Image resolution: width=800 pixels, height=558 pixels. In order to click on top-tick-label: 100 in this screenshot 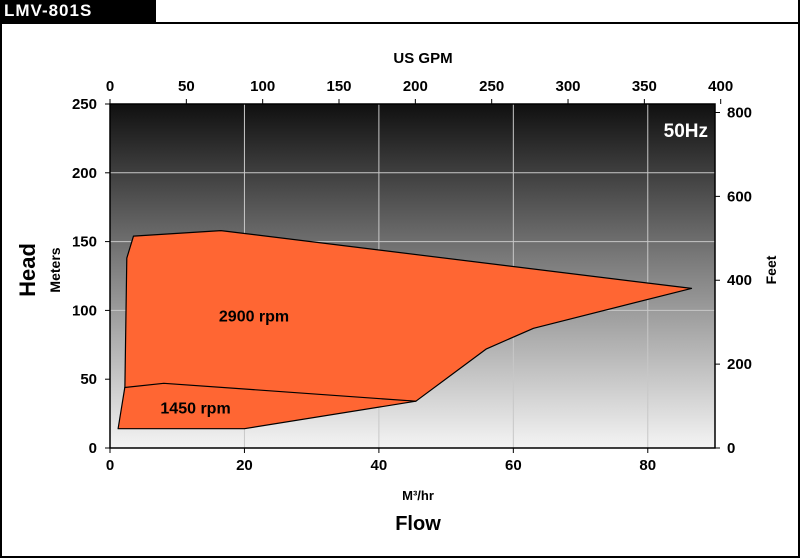, I will do `click(262, 86)`.